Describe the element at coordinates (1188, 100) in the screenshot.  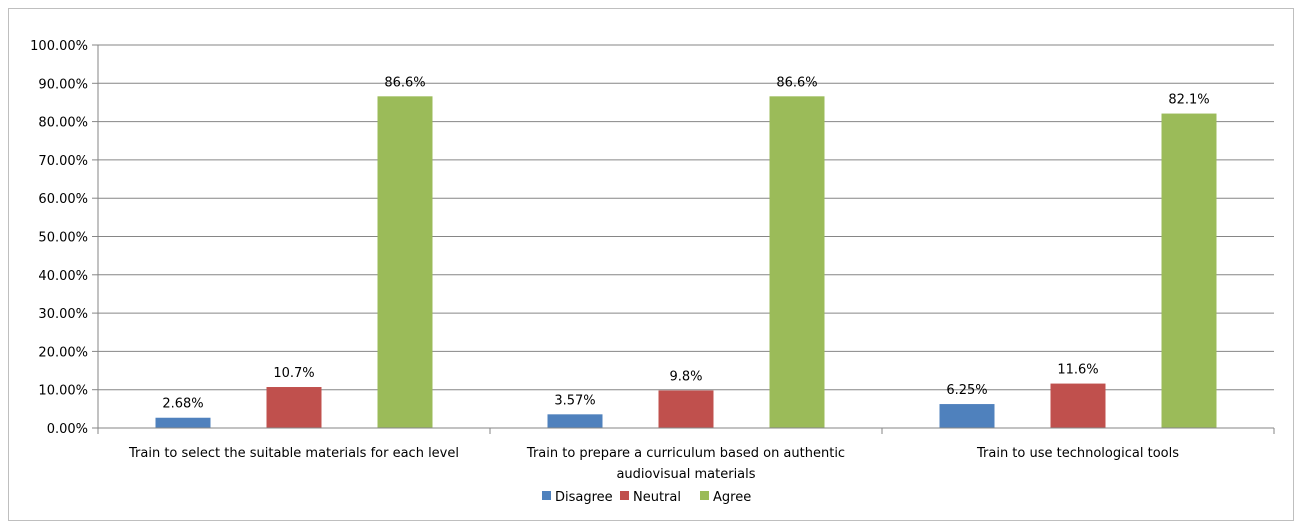
I see `data-label: 82.1%` at that location.